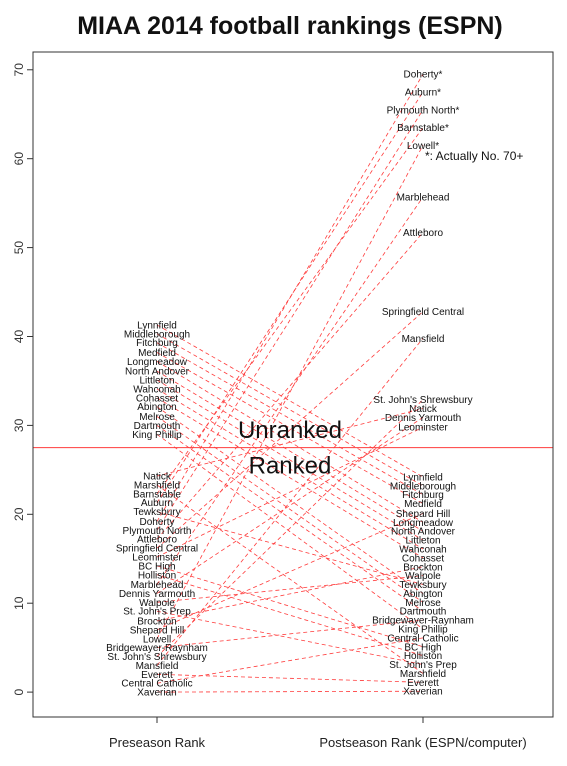 The height and width of the screenshot is (766, 567). What do you see at coordinates (423, 110) in the screenshot?
I see `postseason-team-label: Plymouth North*` at bounding box center [423, 110].